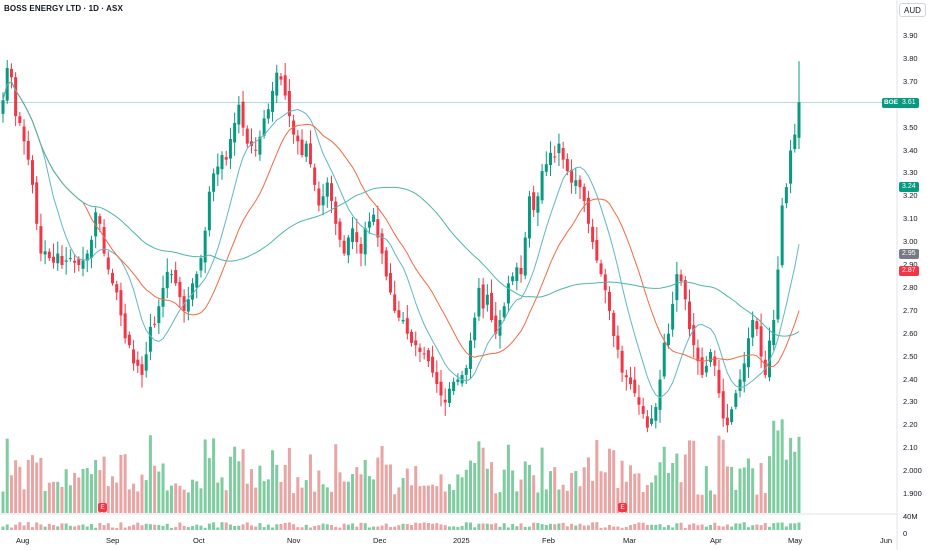  Describe the element at coordinates (102, 507) in the screenshot. I see `earnings-marker-1: E` at that location.